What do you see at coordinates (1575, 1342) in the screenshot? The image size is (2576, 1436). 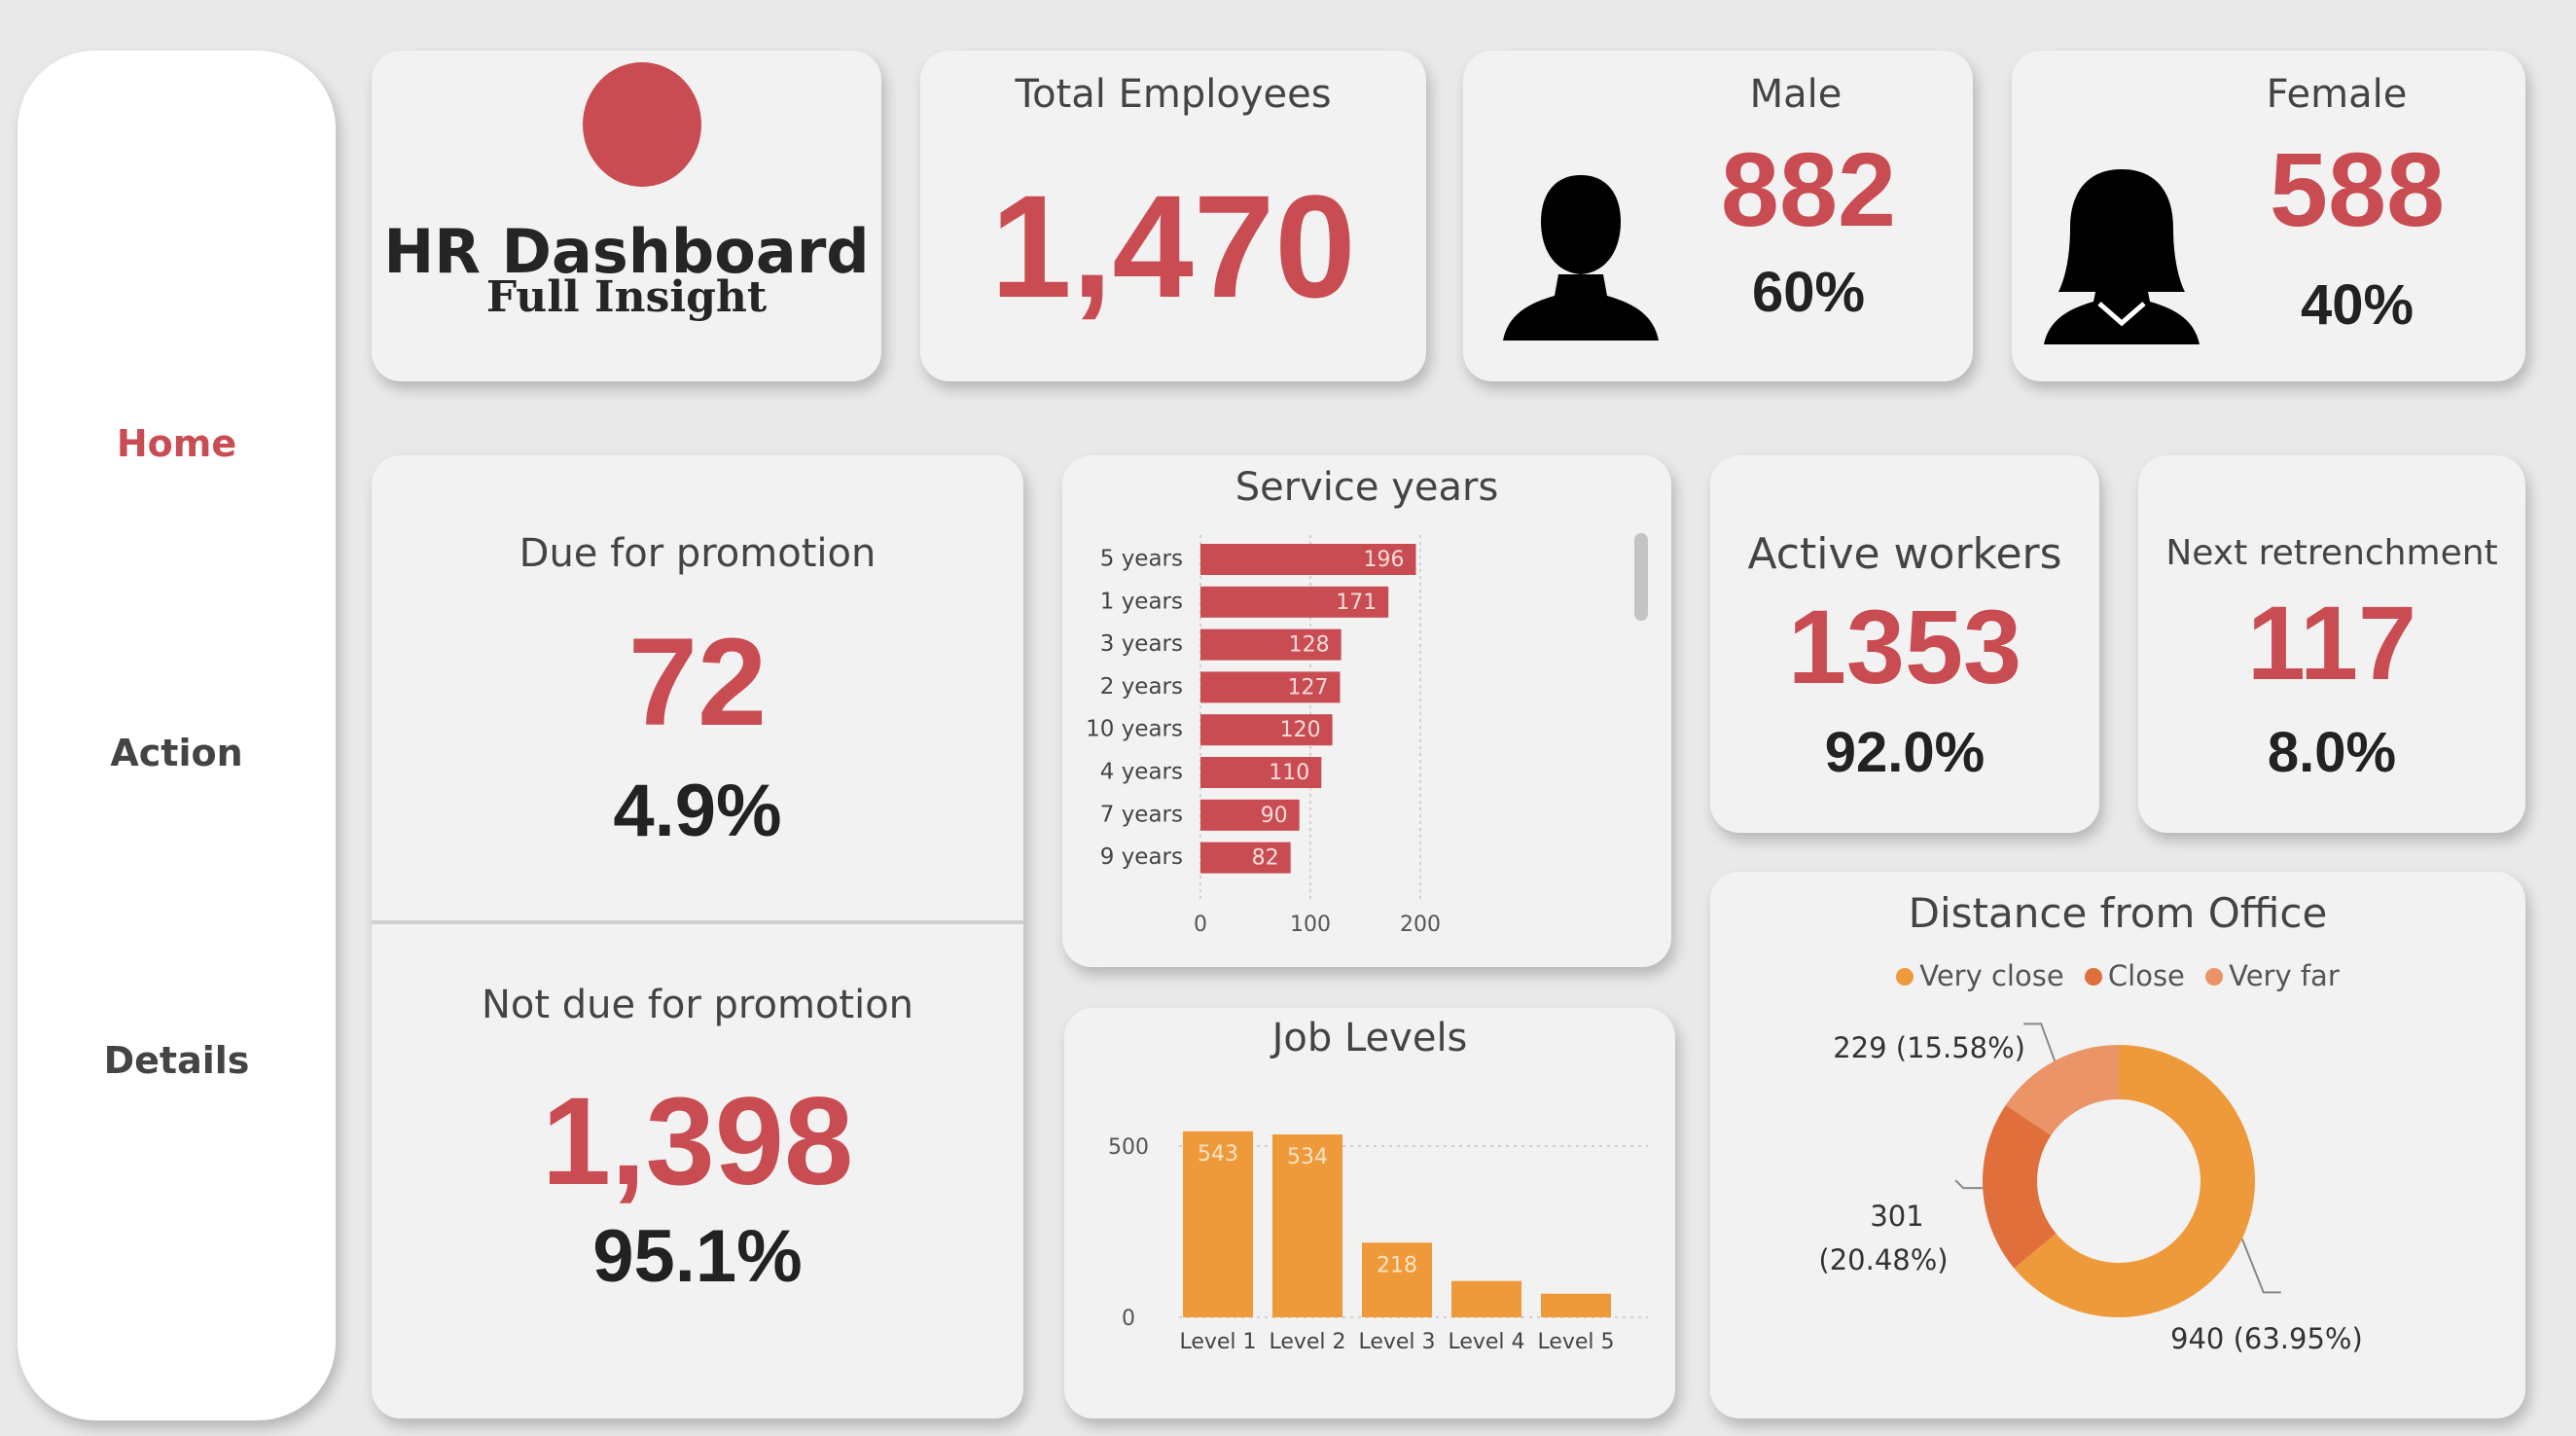 I see `category-label: Level 5` at bounding box center [1575, 1342].